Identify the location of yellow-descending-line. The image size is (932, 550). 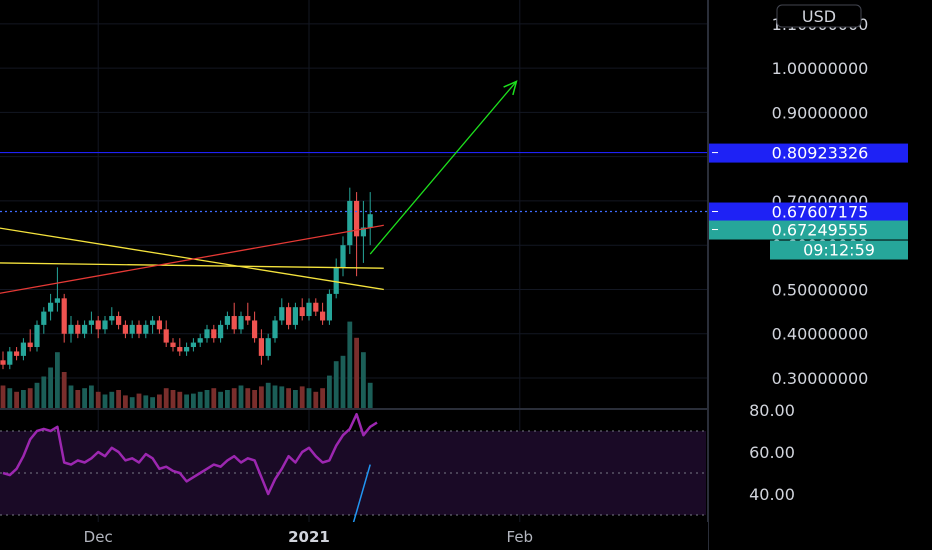
(192, 259).